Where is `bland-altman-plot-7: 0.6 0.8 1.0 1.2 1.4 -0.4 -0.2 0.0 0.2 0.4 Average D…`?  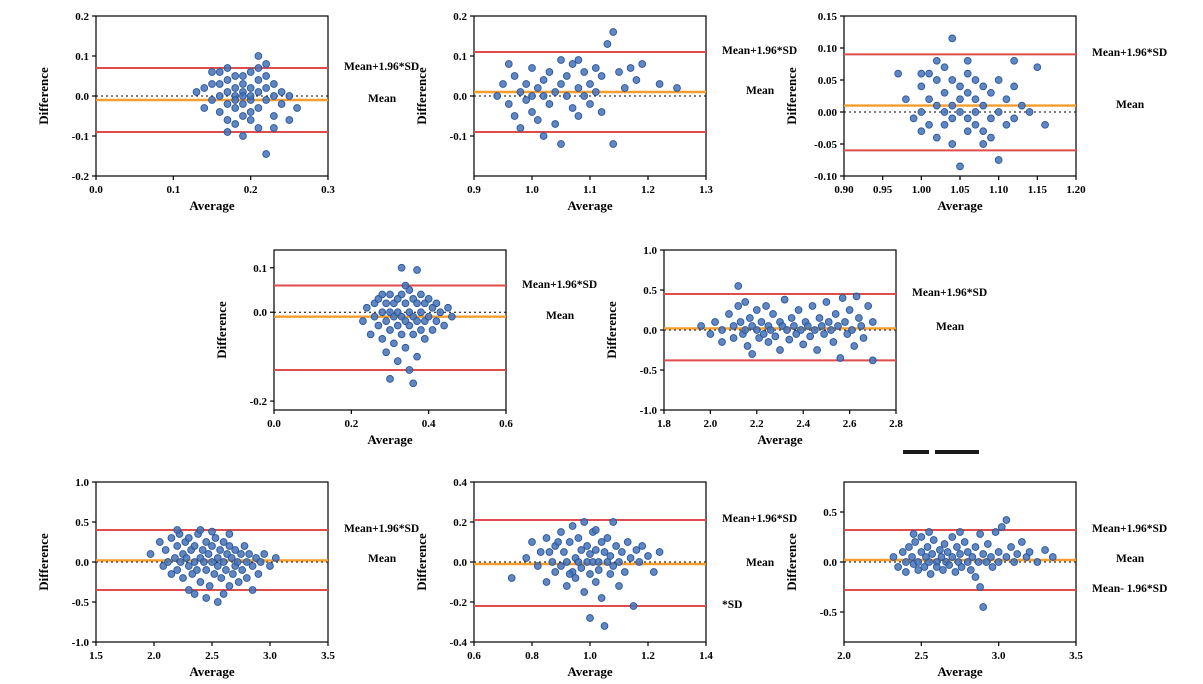
bland-altman-plot-7: 0.6 0.8 1.0 1.2 1.4 -0.4 -0.2 0.0 0.2 0.4 Average D… is located at coordinates (622, 578).